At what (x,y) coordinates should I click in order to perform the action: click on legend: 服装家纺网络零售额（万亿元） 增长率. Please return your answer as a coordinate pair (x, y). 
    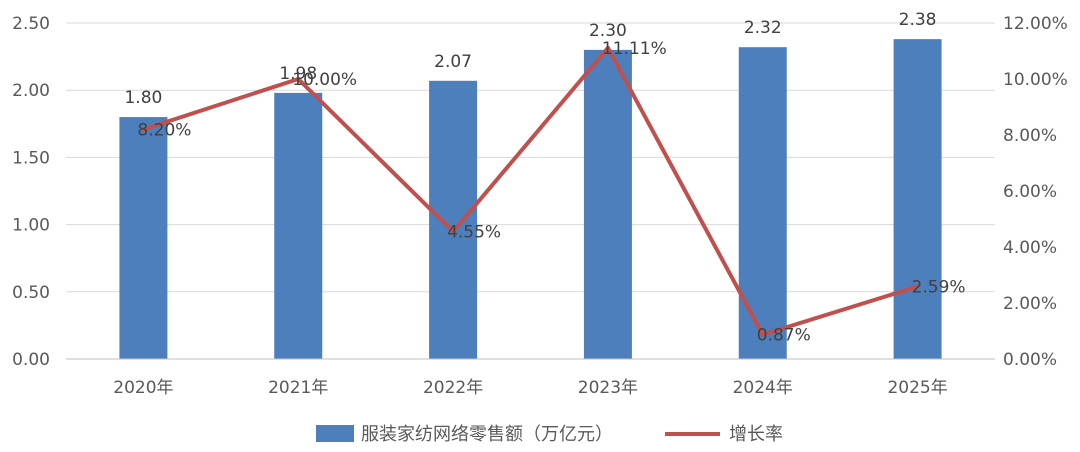
    Looking at the image, I should click on (549, 434).